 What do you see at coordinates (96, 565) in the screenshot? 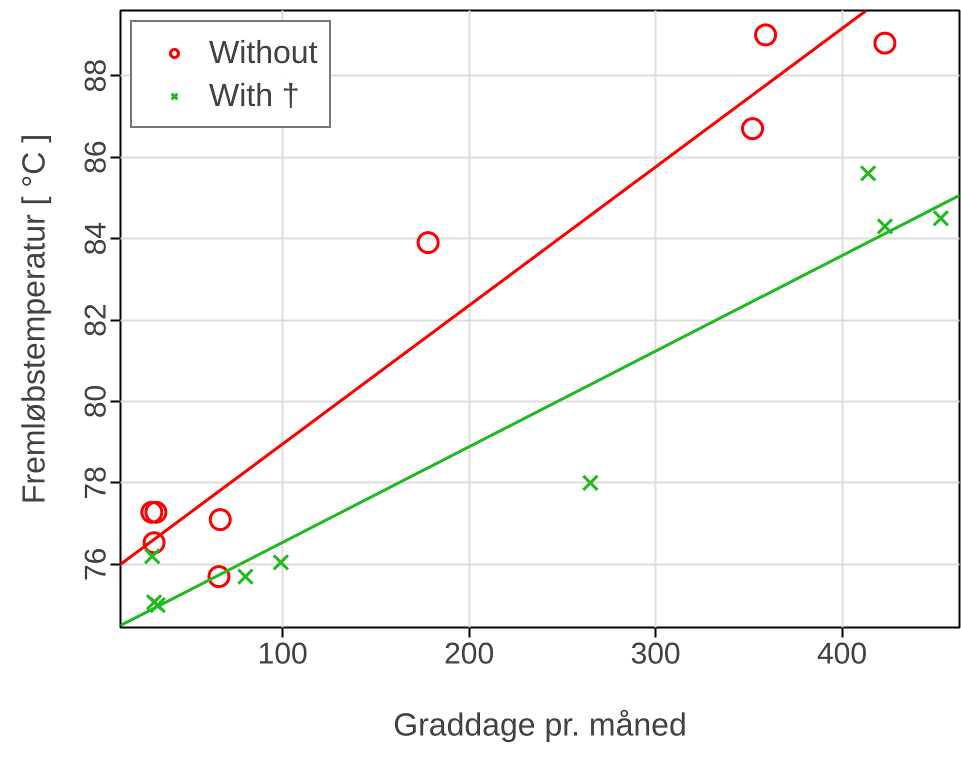
I see `y-tick-label: 76` at bounding box center [96, 565].